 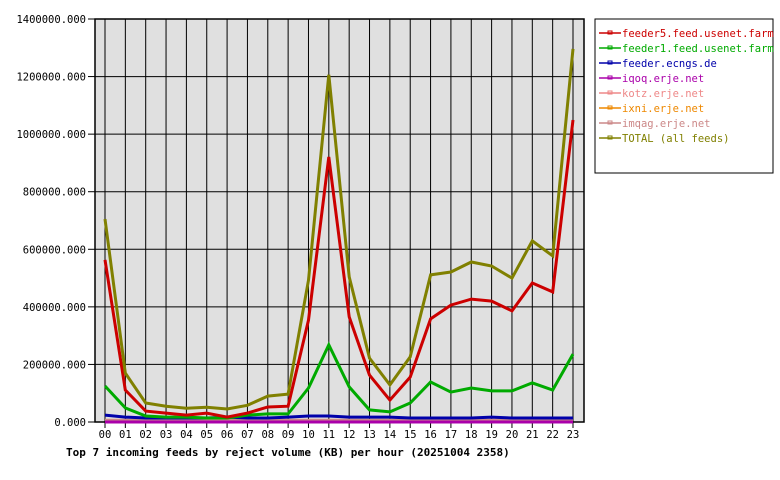 What do you see at coordinates (349, 435) in the screenshot?
I see `x-tick-label: 12` at bounding box center [349, 435].